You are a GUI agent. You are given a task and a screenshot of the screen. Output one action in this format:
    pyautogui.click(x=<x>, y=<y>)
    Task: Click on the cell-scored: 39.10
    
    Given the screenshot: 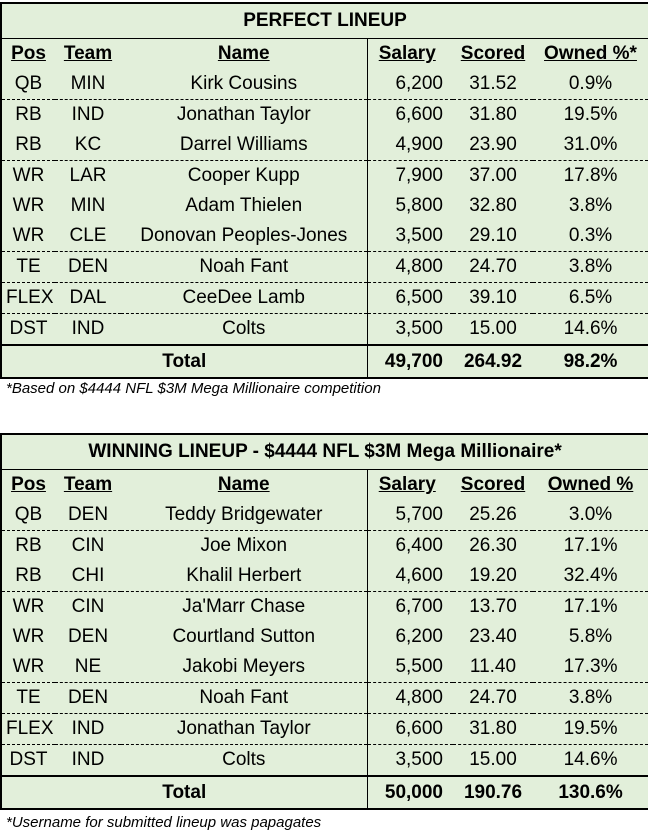 What is the action you would take?
    pyautogui.click(x=493, y=298)
    